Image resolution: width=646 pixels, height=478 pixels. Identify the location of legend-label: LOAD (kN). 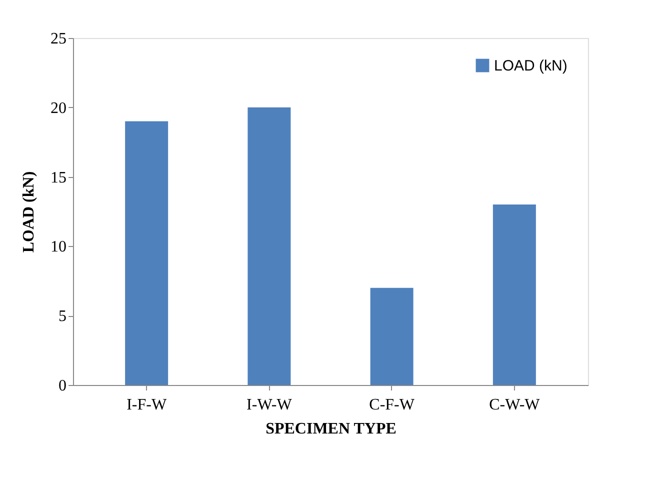
(531, 66).